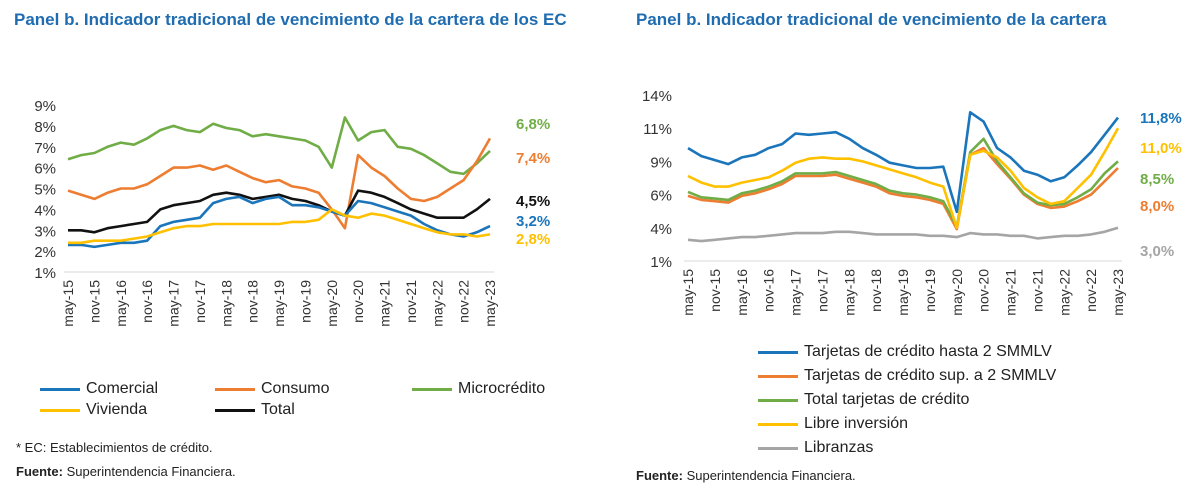  What do you see at coordinates (903, 234) in the screenshot?
I see `series-line-libranzas` at bounding box center [903, 234].